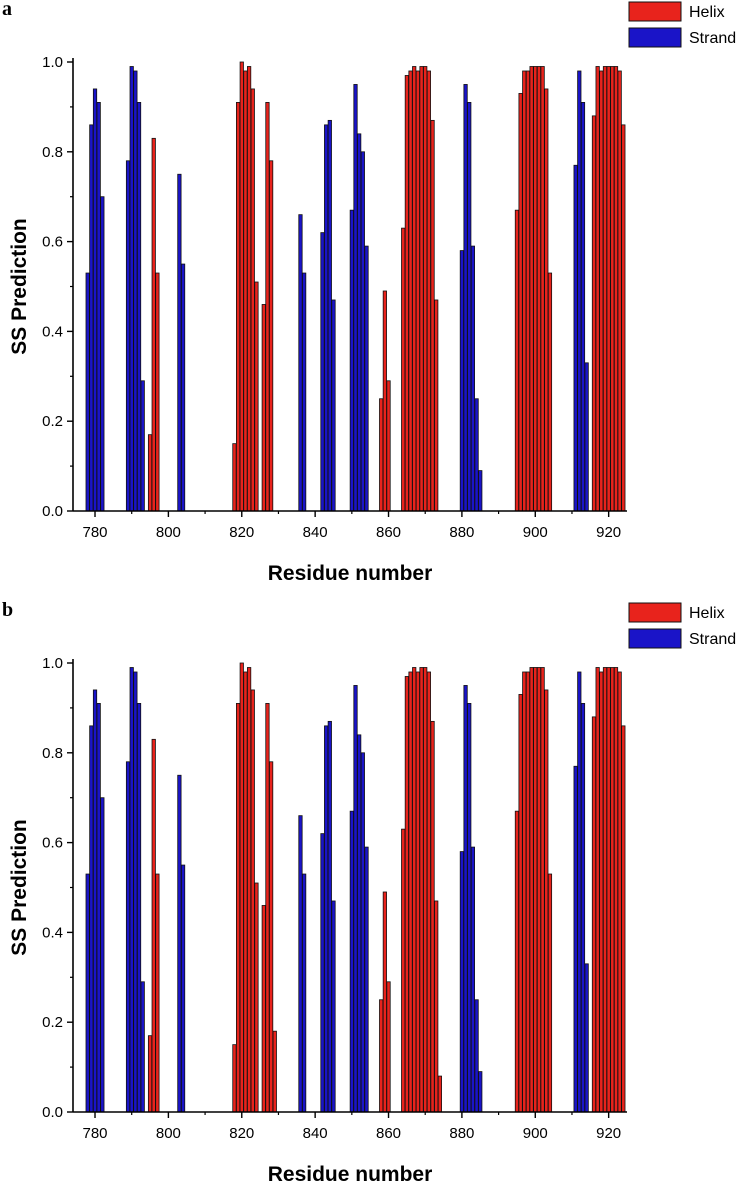  What do you see at coordinates (707, 12) in the screenshot?
I see `legend-label-helix: Helix` at bounding box center [707, 12].